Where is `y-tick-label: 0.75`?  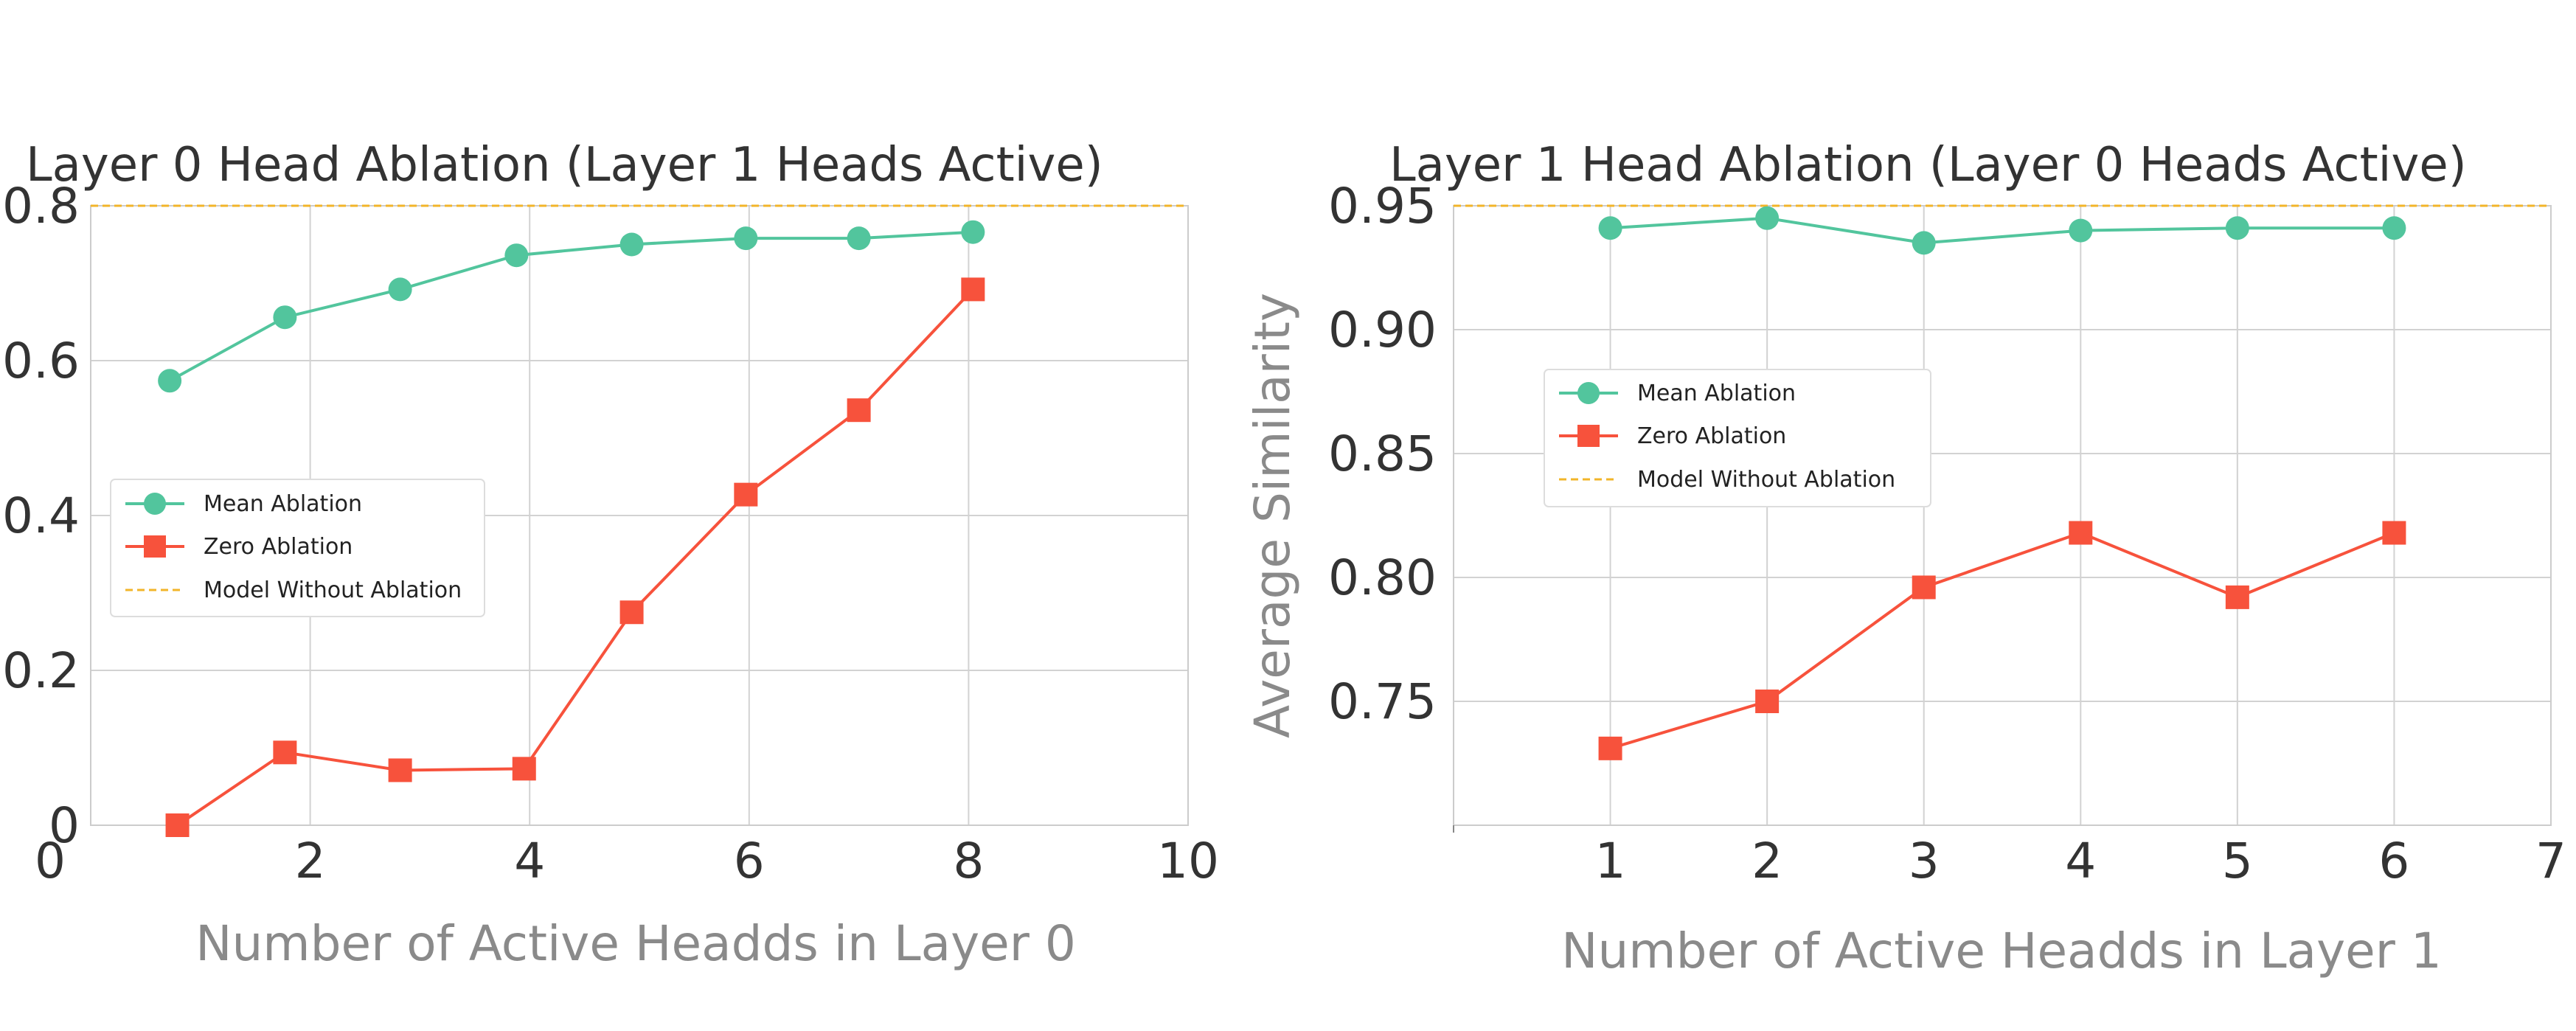
y-tick-label: 0.75 is located at coordinates (1382, 701).